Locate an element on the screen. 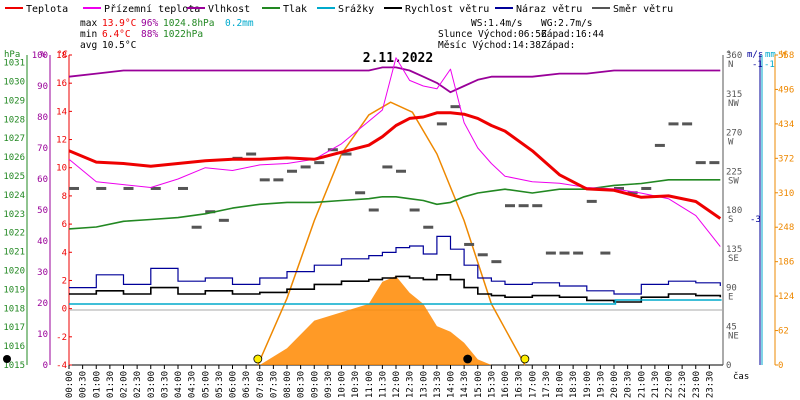  hpa-tick-label: 1023 is located at coordinates (14, 215).